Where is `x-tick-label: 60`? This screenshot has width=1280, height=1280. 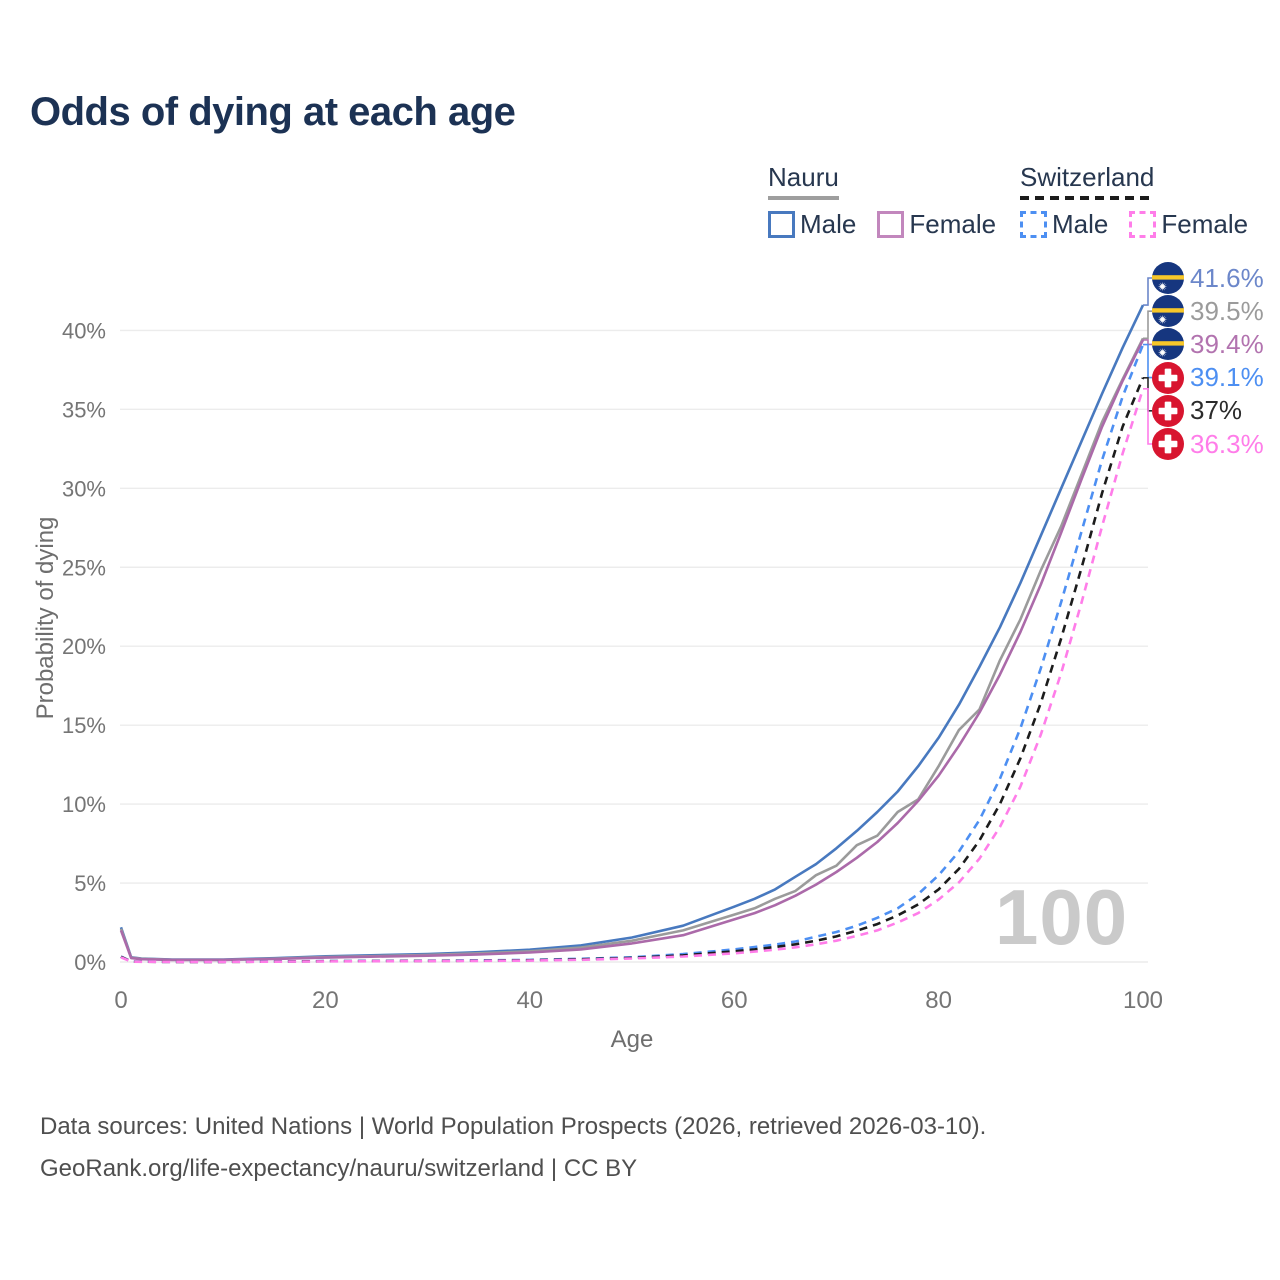 x-tick-label: 60 is located at coordinates (734, 1000).